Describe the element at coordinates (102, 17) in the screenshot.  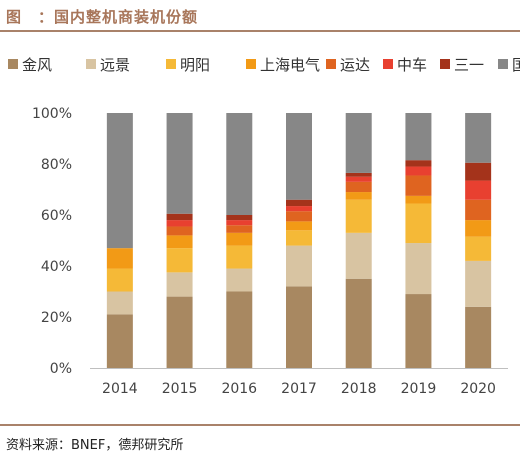
I see `figure-title: 图 ：国内整机商装机份额` at that location.